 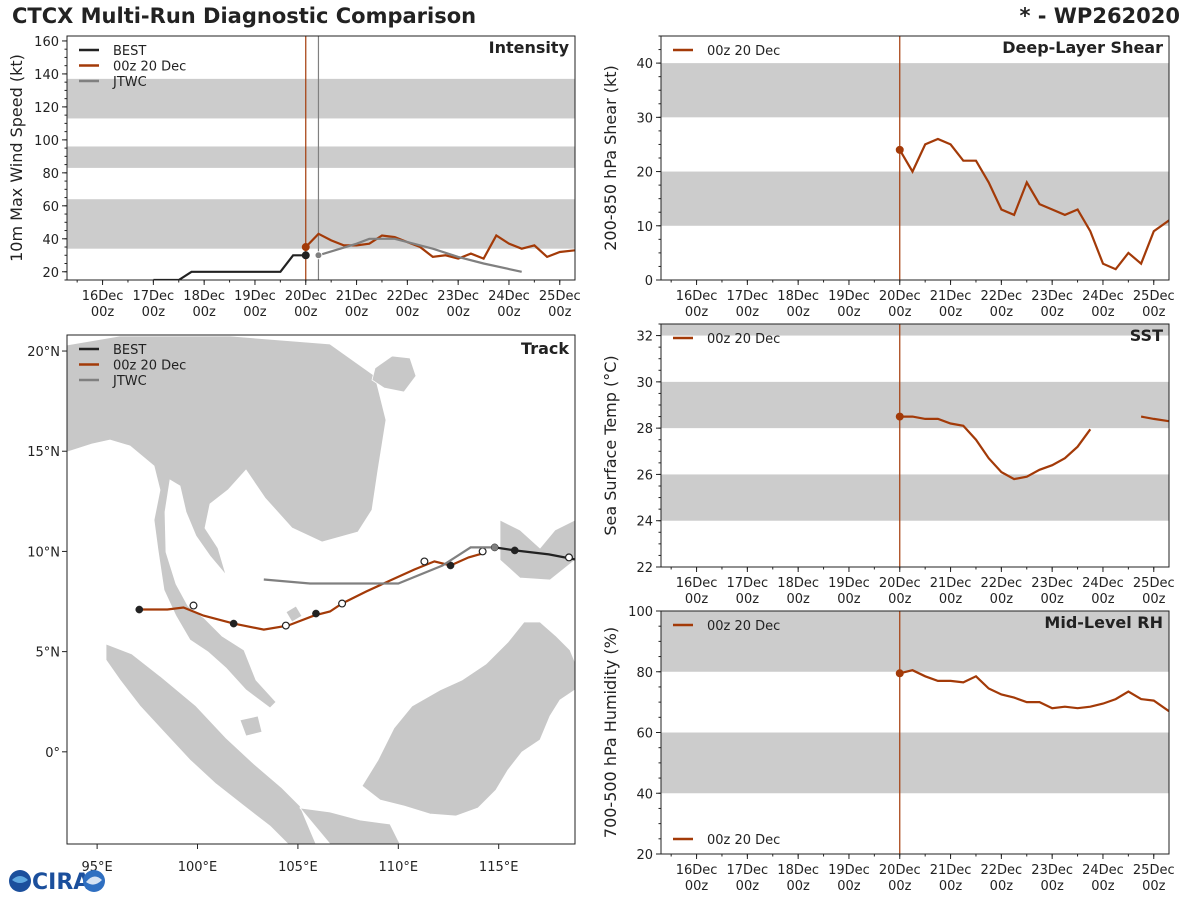 What do you see at coordinates (198, 867) in the screenshot?
I see `track-x-label: 100°E` at bounding box center [198, 867].